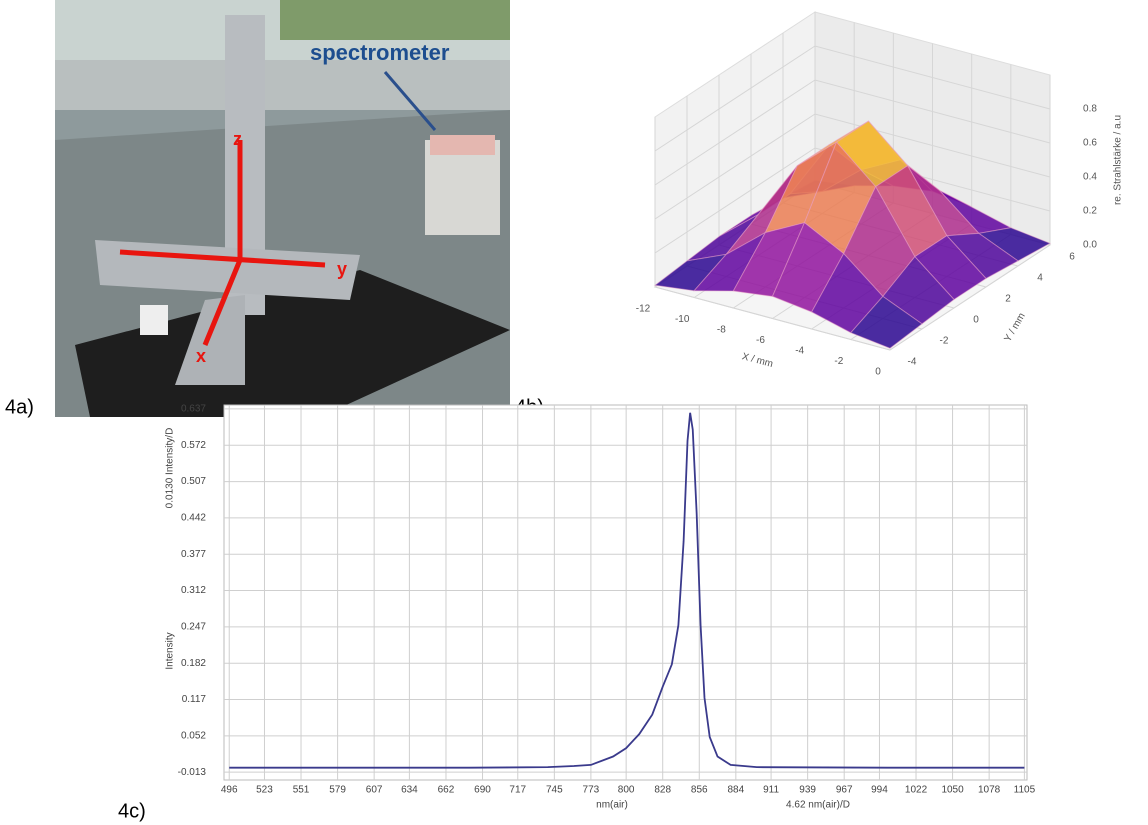  I want to click on x-tick-label: 690, so click(482, 790).